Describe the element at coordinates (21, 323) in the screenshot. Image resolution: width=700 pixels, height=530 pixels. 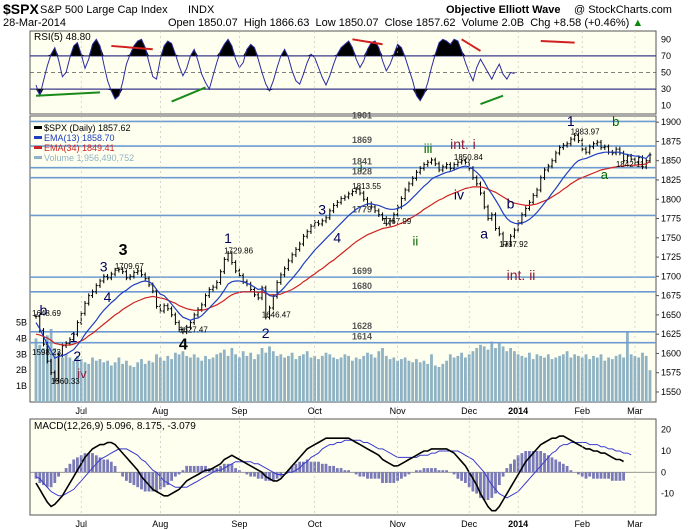
I see `volume-tick-label: 5B` at that location.